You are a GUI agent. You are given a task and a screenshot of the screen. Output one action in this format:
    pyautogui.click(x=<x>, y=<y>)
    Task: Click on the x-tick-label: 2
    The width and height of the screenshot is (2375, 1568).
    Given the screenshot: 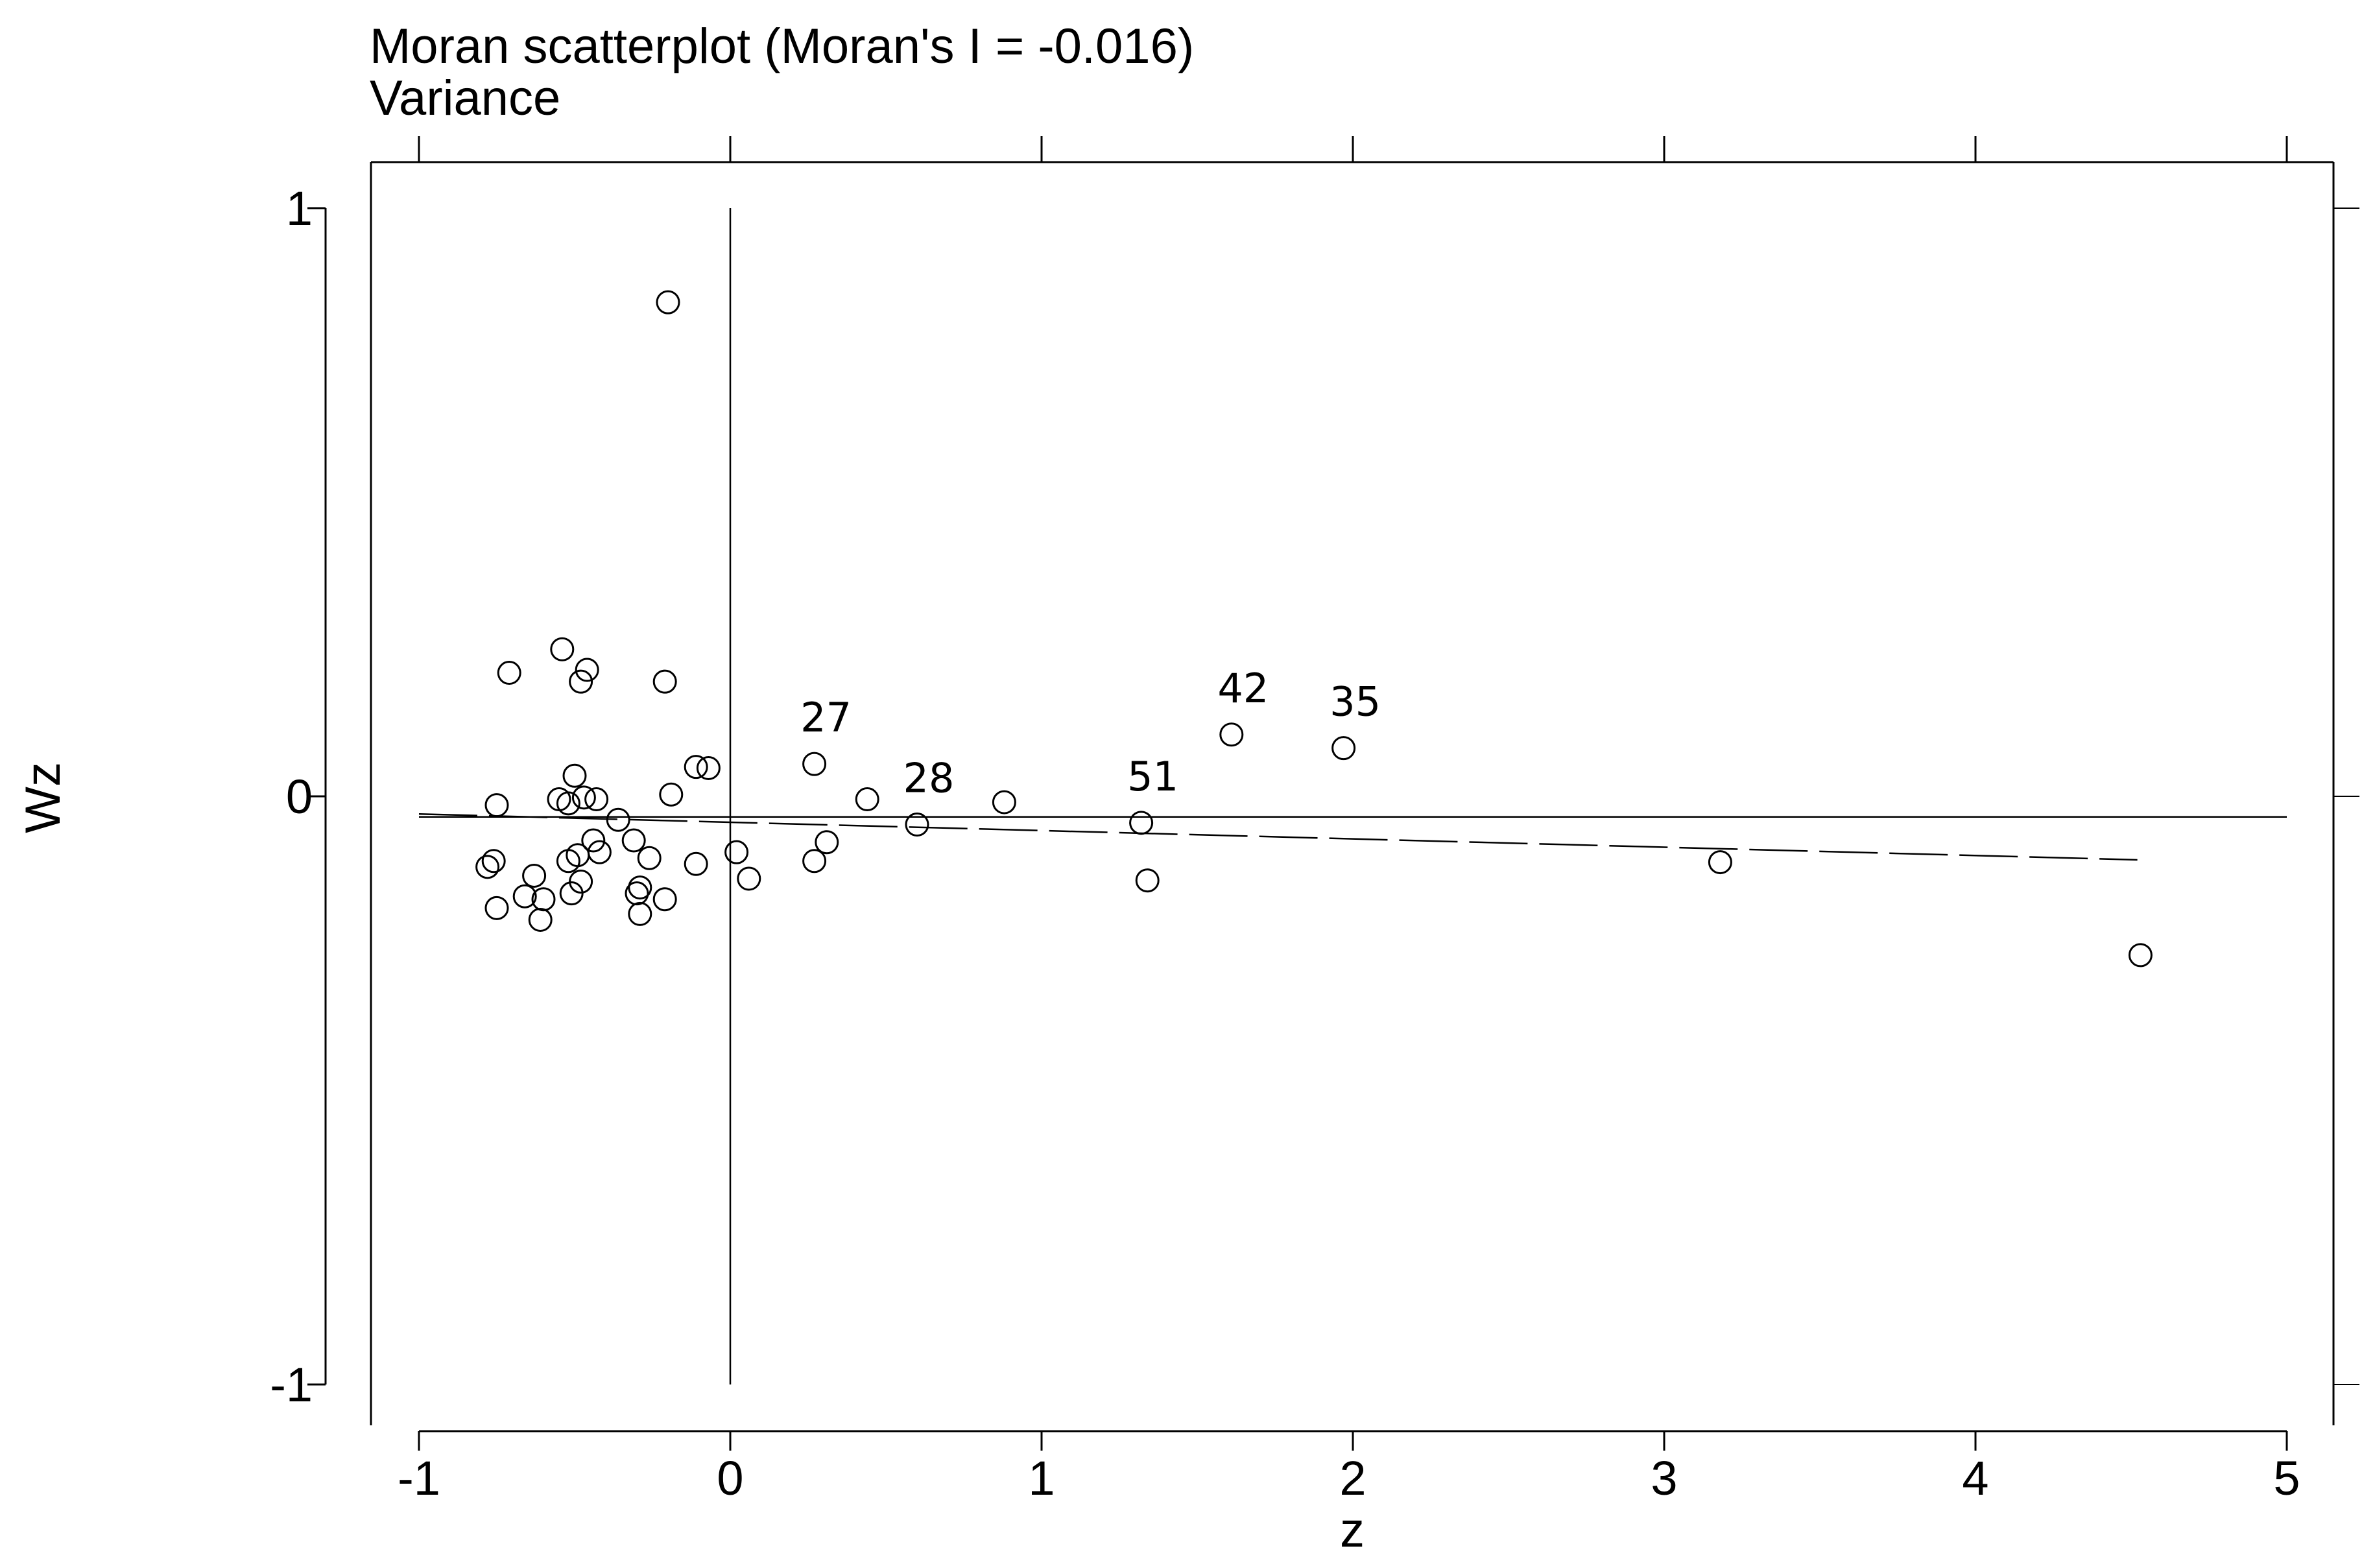 What is the action you would take?
    pyautogui.click(x=1352, y=1478)
    